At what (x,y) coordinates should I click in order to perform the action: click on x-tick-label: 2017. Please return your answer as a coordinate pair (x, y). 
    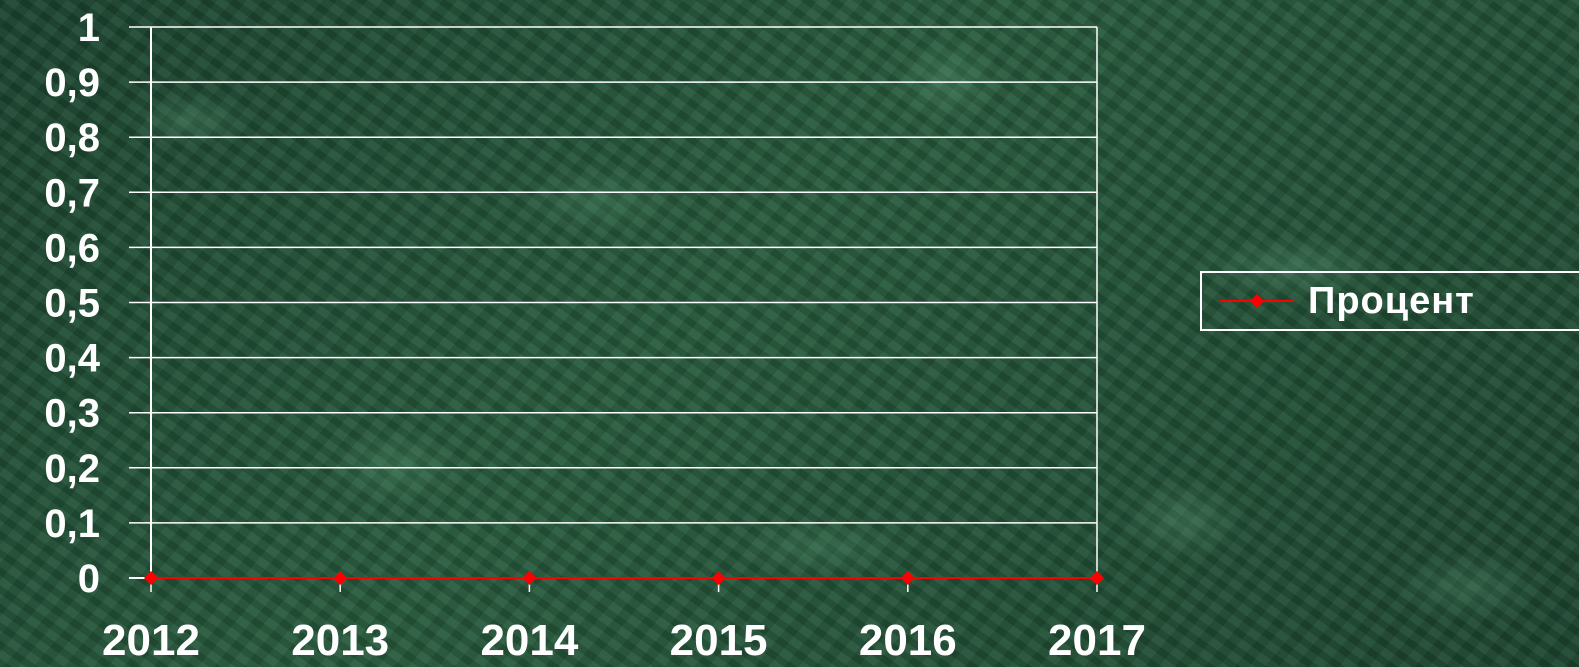
    Looking at the image, I should click on (1097, 640).